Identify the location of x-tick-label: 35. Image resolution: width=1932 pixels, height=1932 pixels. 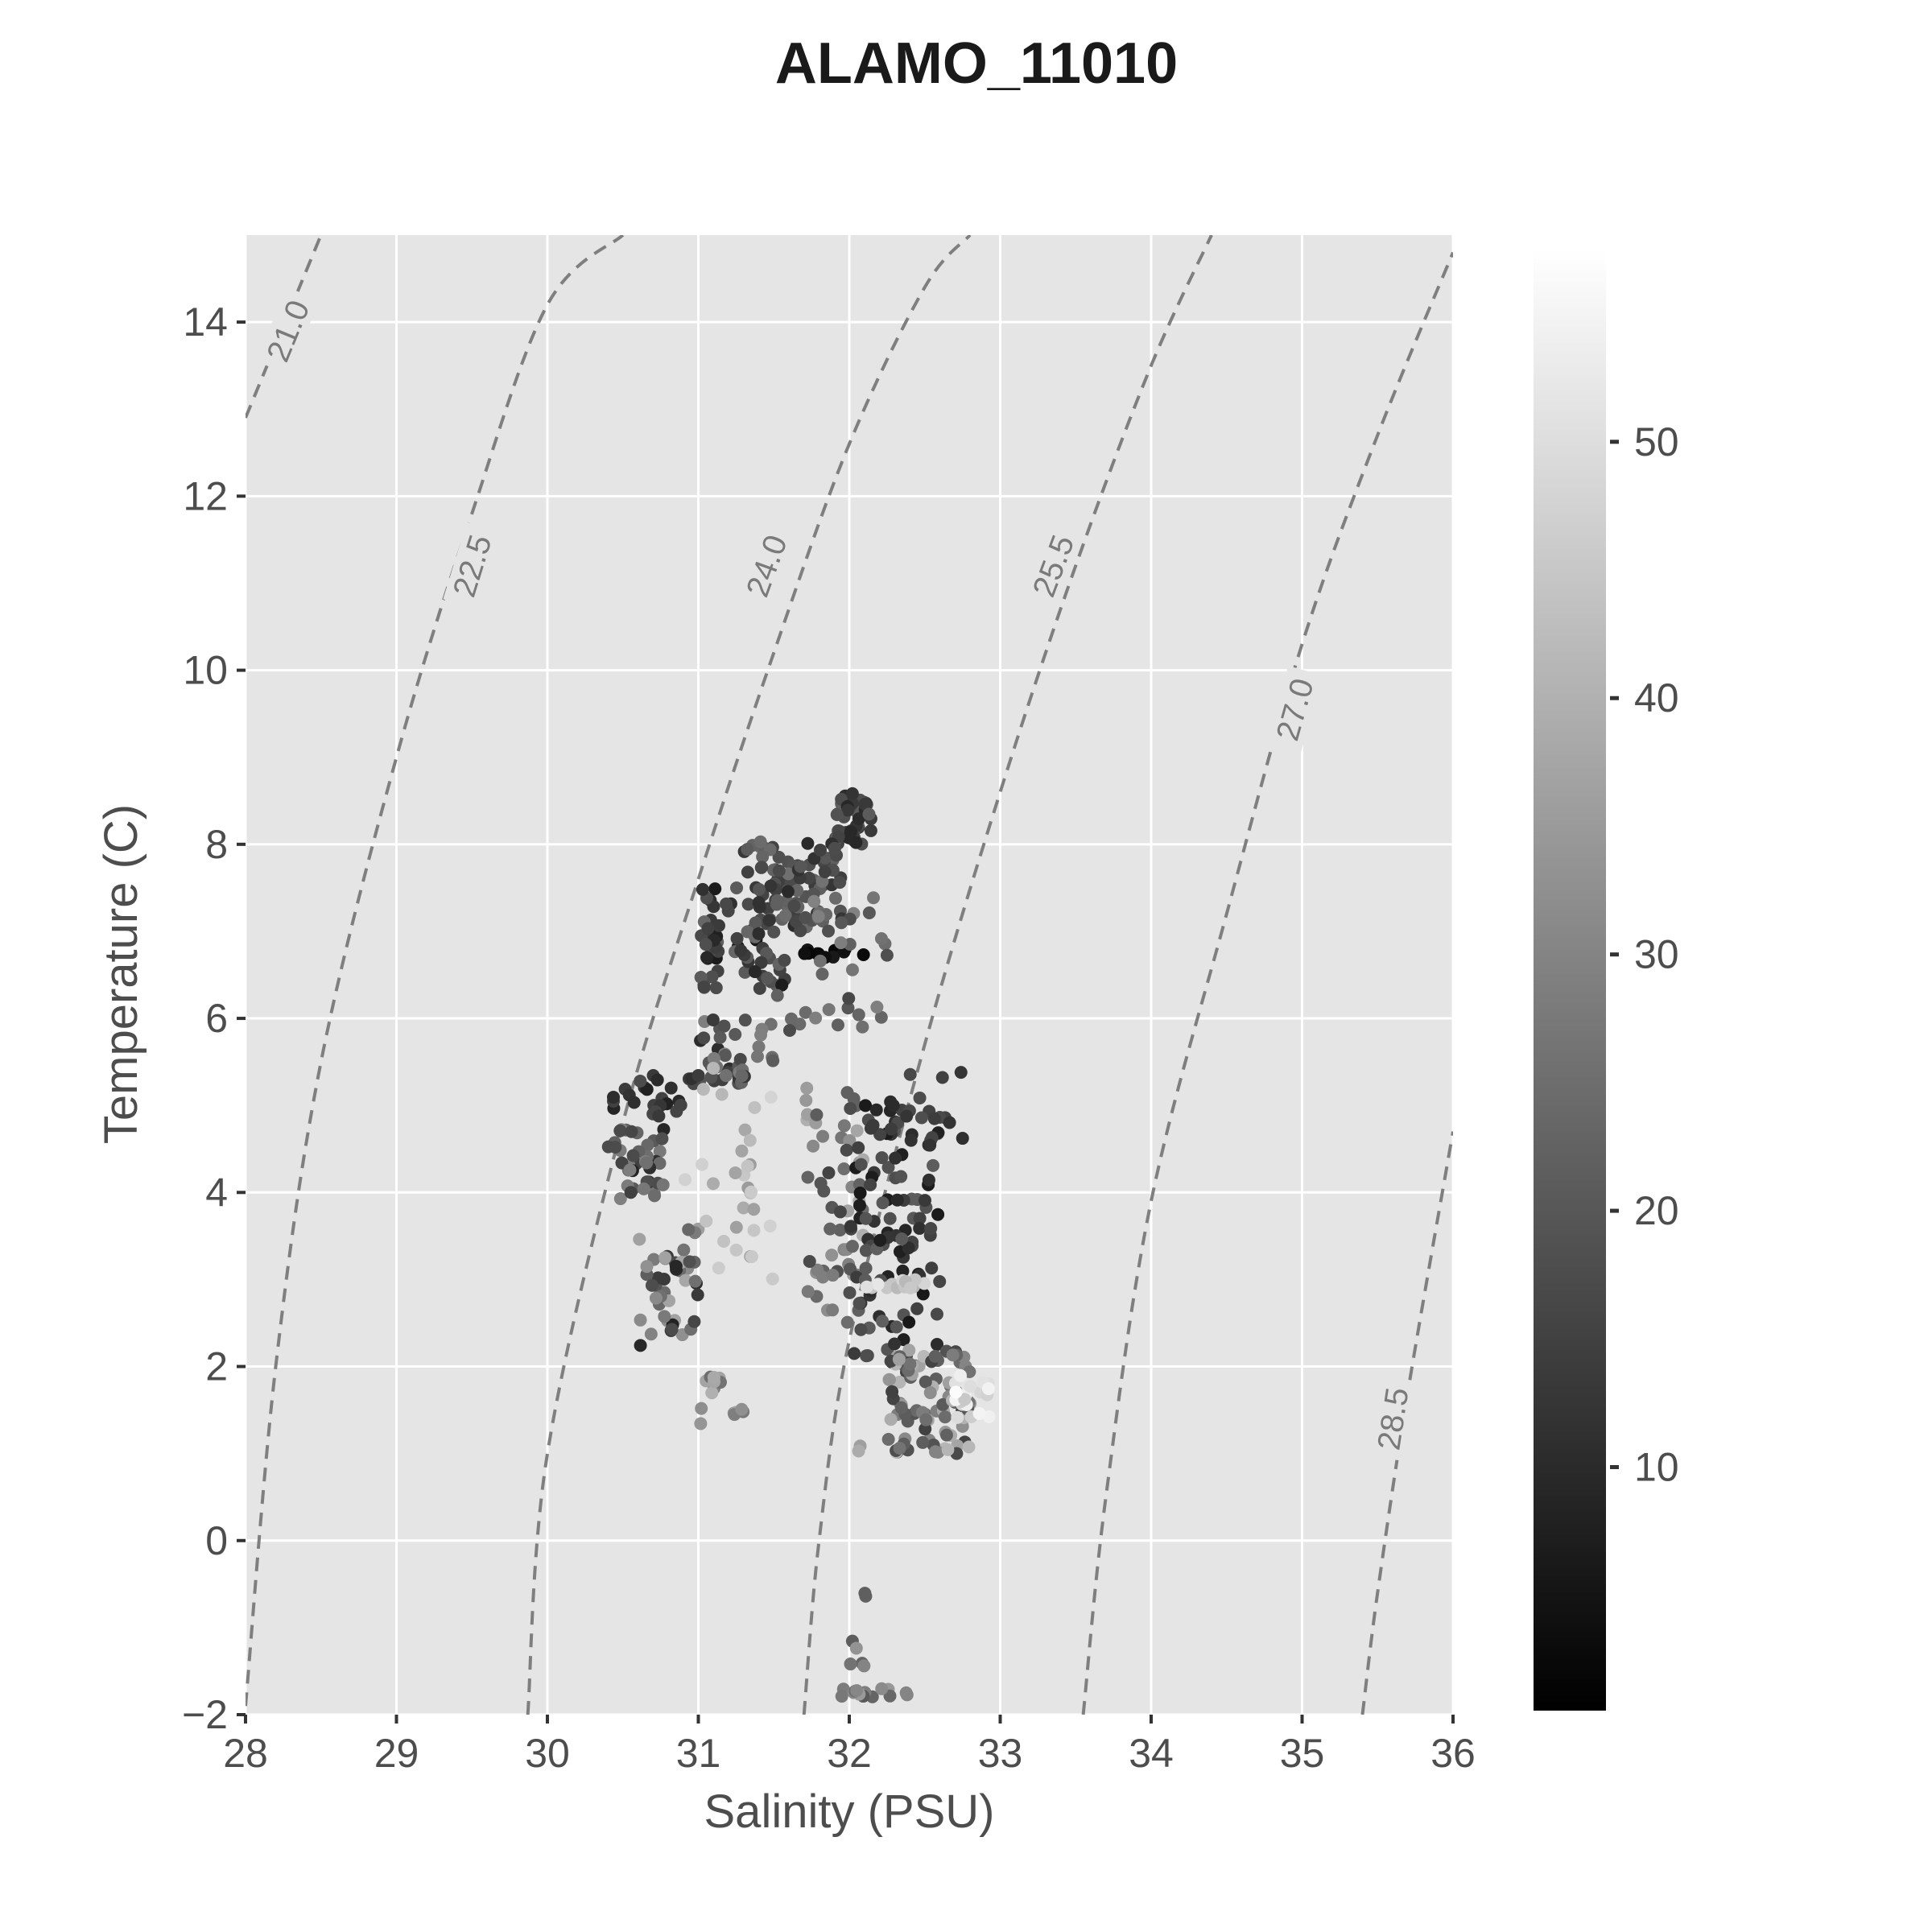
(1302, 1753).